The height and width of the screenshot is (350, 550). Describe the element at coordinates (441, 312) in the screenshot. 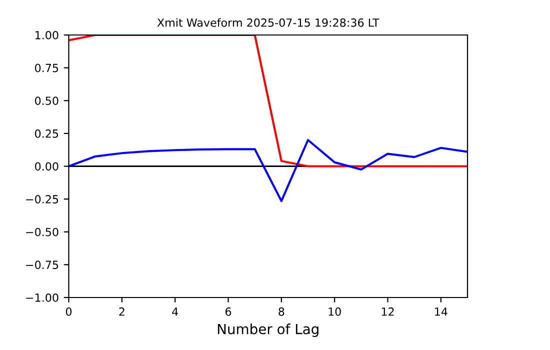

I see `x-tick-label: 14` at that location.